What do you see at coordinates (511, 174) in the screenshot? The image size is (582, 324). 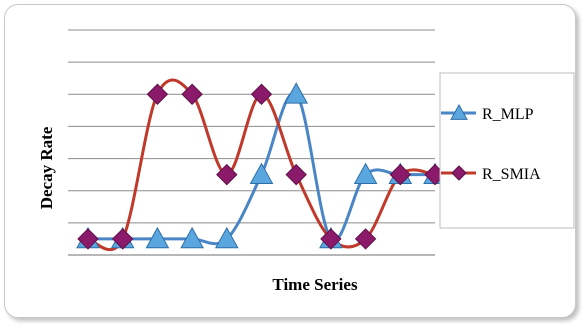 I see `legend-label: R_SMIA` at bounding box center [511, 174].